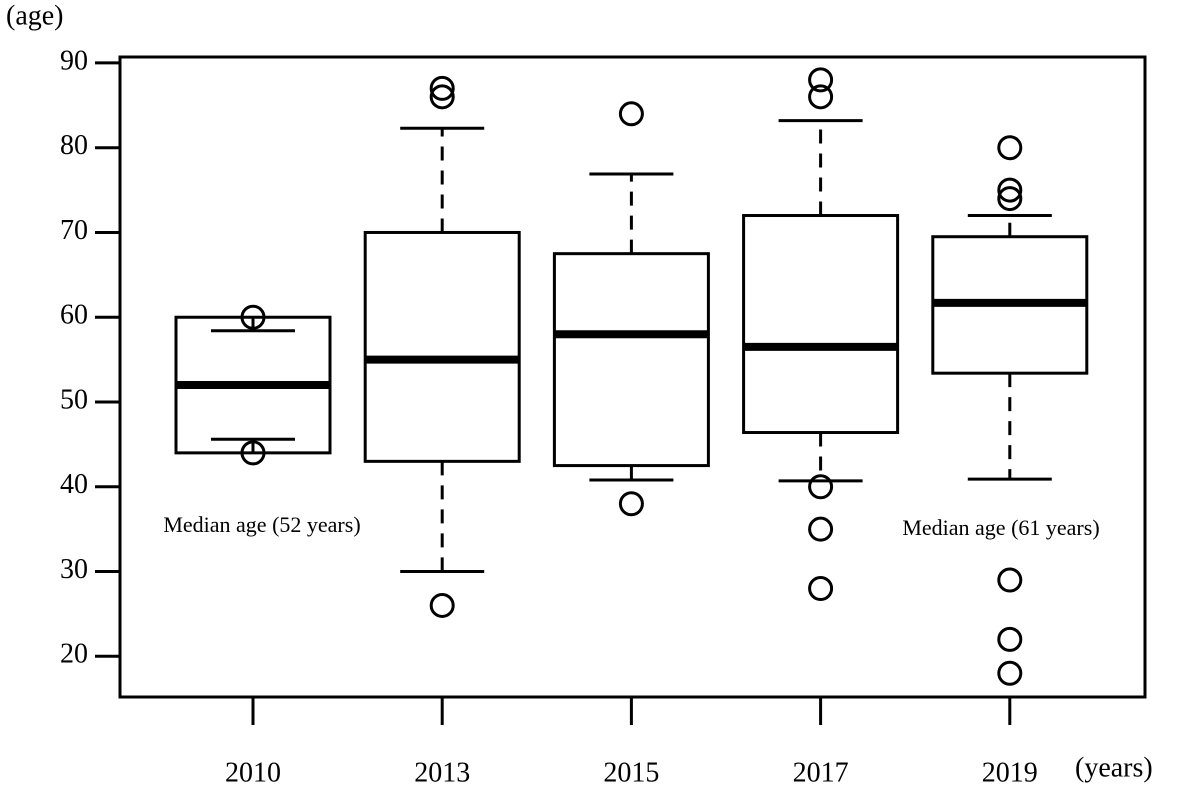 This screenshot has height=802, width=1181. Describe the element at coordinates (1000, 527) in the screenshot. I see `annotation: Median age (61 years)` at that location.